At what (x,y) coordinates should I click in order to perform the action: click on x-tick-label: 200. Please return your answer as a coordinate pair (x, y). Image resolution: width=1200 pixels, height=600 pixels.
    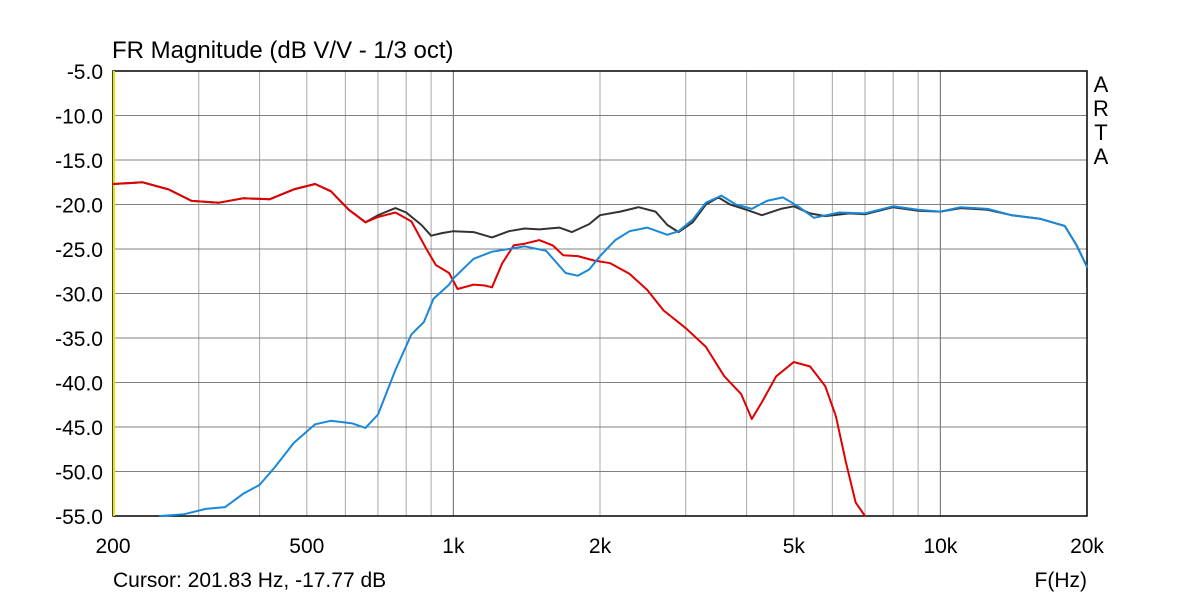
    Looking at the image, I should click on (112, 546).